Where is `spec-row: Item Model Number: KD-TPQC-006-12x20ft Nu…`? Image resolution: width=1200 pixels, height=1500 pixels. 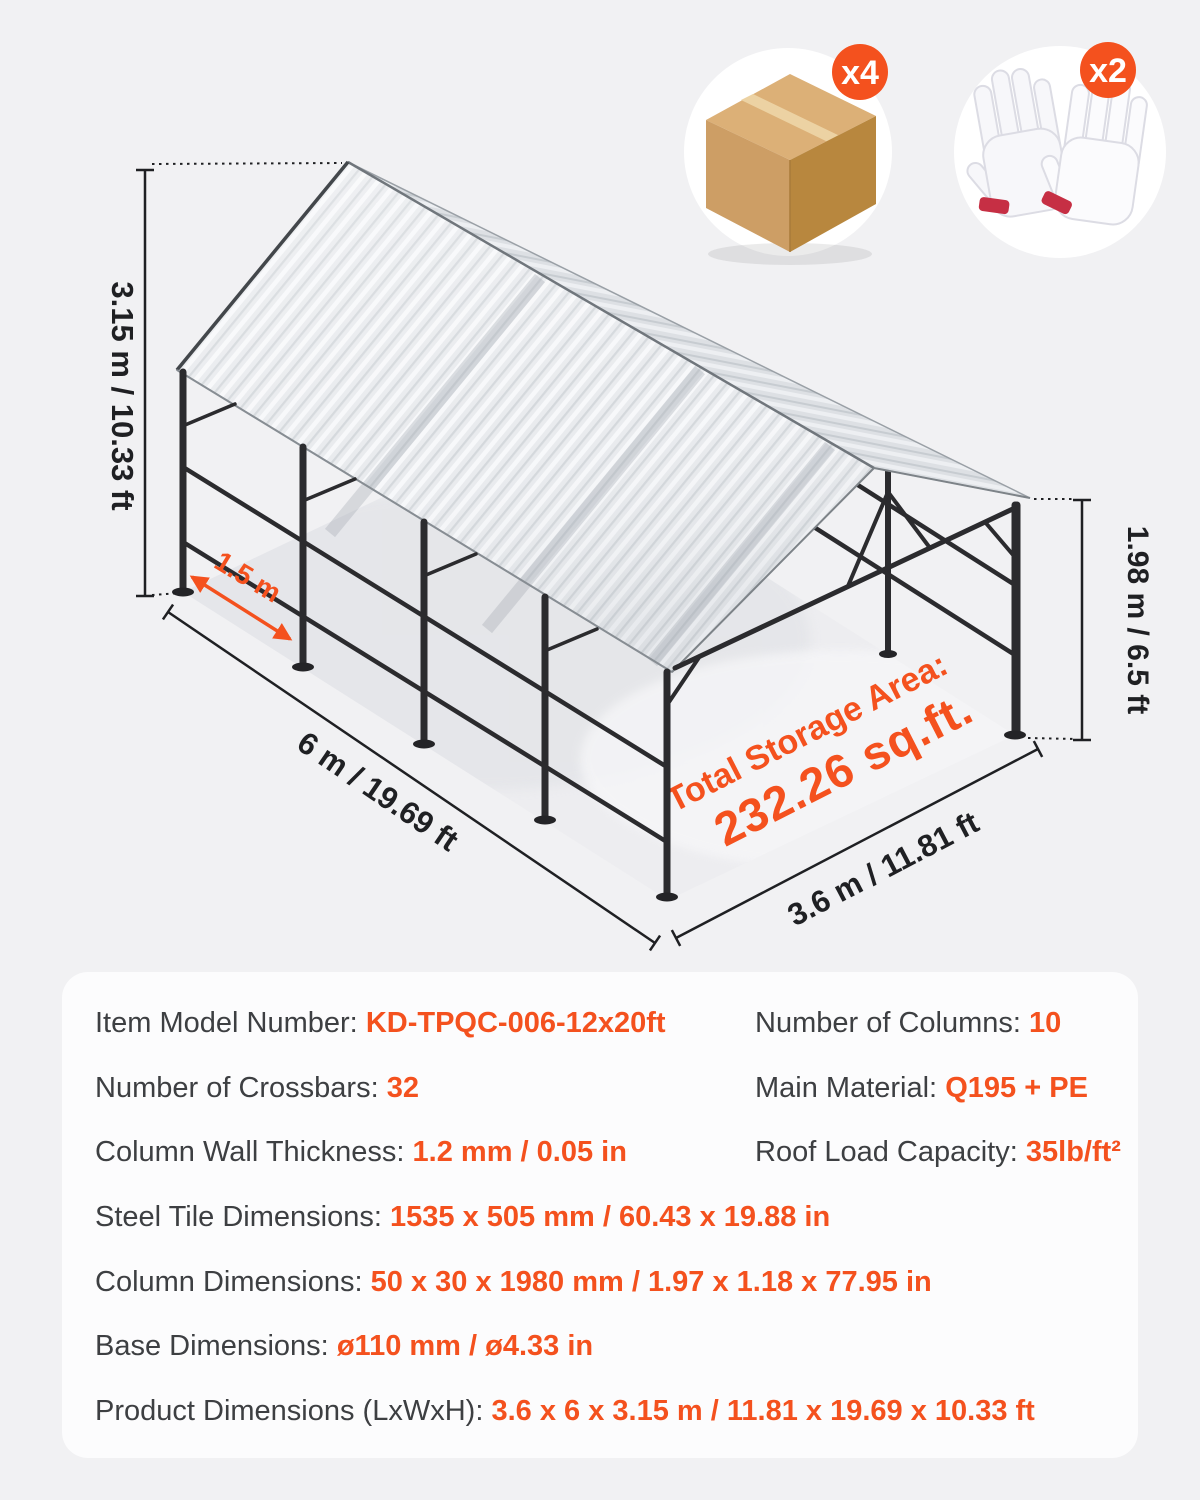 spec-row: Item Model Number: KD-TPQC-006-12x20ft Nu… is located at coordinates (601, 1023).